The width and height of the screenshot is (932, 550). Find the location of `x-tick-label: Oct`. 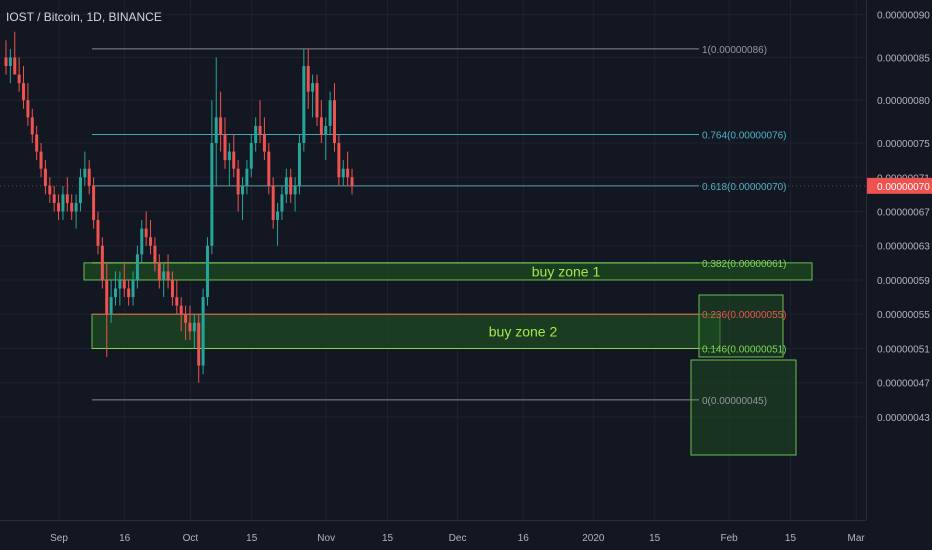

x-tick-label: Oct is located at coordinates (191, 538).